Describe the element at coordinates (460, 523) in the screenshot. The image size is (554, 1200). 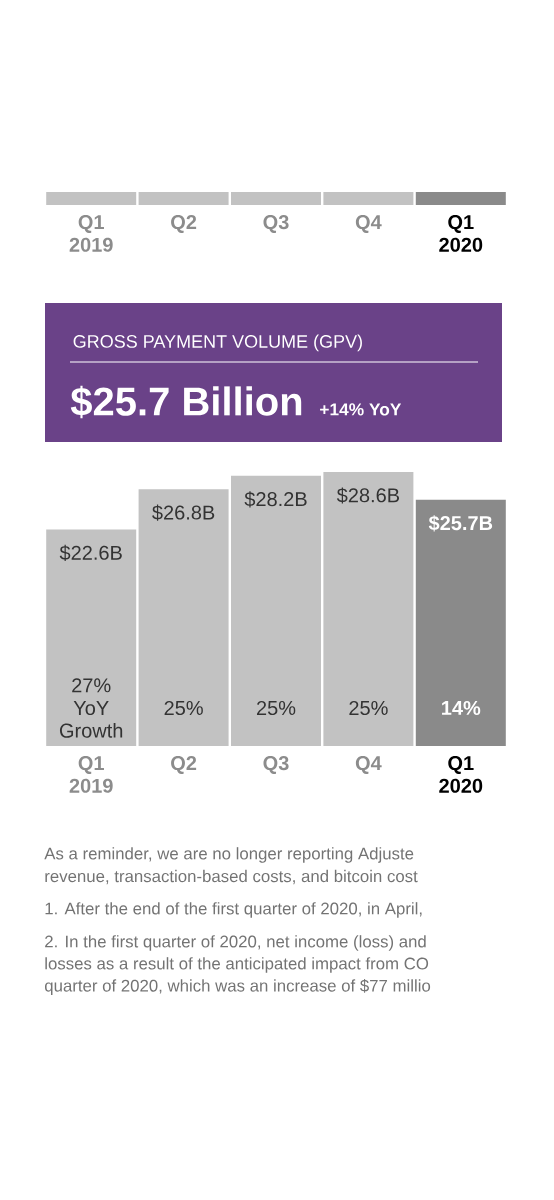
I see `data-label: $25.7B` at that location.